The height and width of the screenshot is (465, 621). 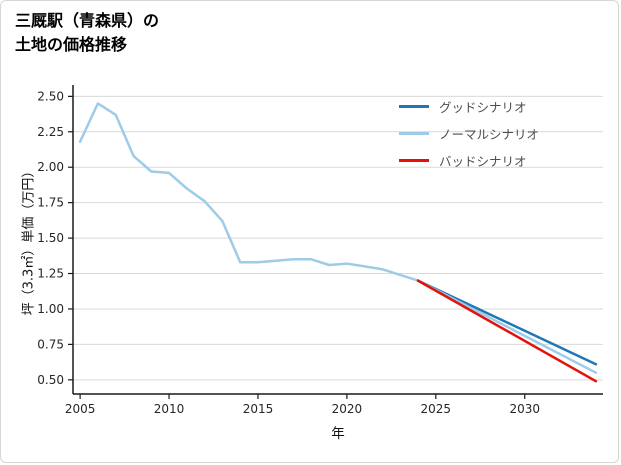 I want to click on y-tick-label: 2.25, so click(x=50, y=132).